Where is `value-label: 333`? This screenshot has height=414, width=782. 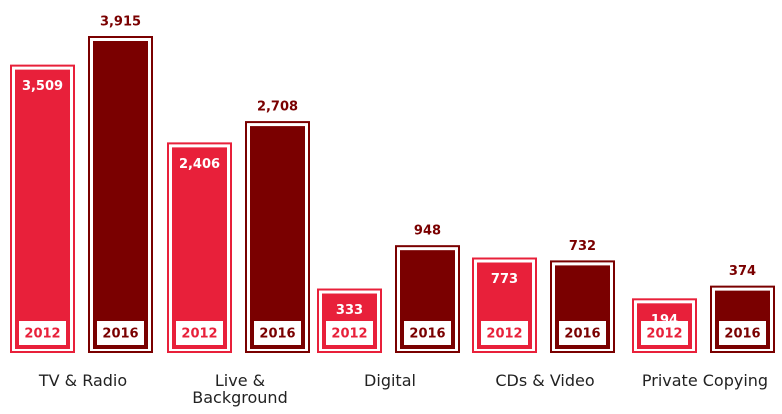
value-label: 333 is located at coordinates (349, 310).